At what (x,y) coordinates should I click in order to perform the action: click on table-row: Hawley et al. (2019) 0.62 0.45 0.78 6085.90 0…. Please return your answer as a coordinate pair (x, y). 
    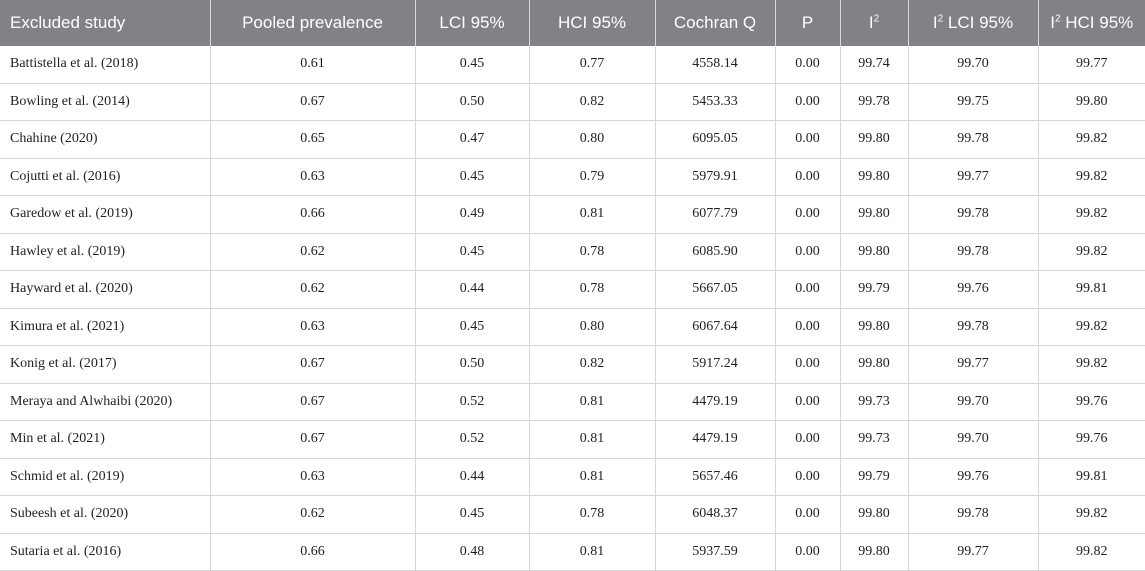
    Looking at the image, I should click on (572, 252).